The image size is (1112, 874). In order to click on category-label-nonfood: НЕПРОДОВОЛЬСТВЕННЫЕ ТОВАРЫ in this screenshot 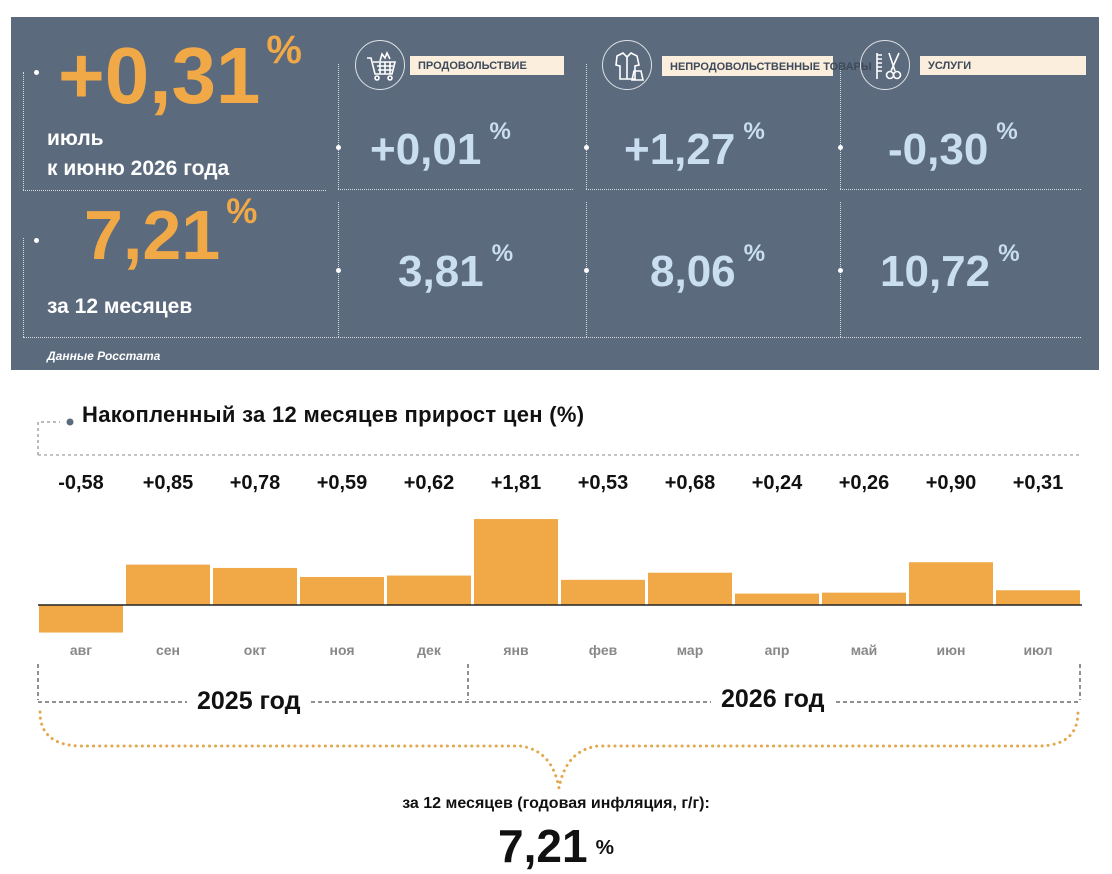, I will do `click(767, 66)`.